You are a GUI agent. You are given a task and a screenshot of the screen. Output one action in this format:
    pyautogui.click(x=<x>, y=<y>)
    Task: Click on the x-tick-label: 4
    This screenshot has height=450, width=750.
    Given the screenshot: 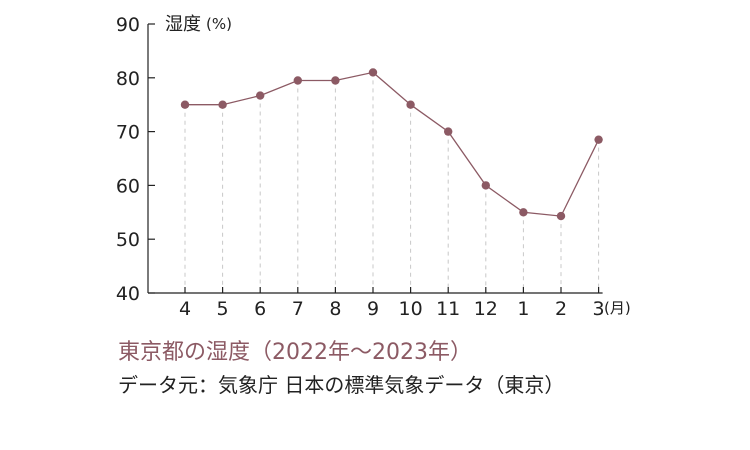 What is the action you would take?
    pyautogui.click(x=185, y=309)
    